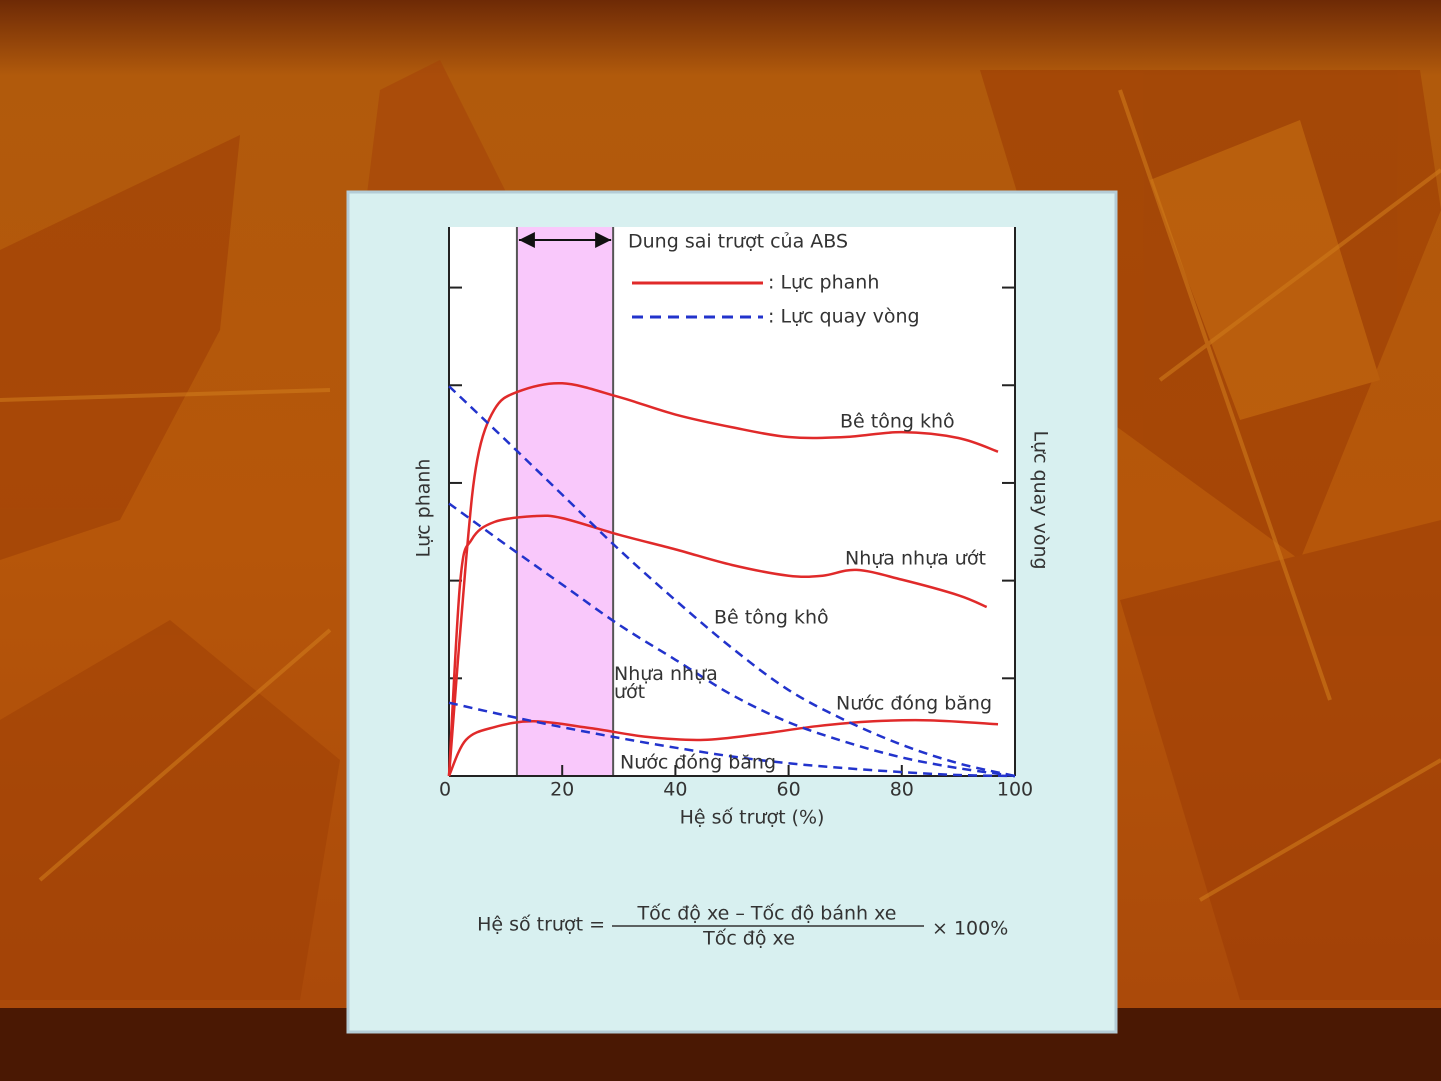  Describe the element at coordinates (970, 929) in the screenshot. I see `formula-factor: × 100%` at that location.